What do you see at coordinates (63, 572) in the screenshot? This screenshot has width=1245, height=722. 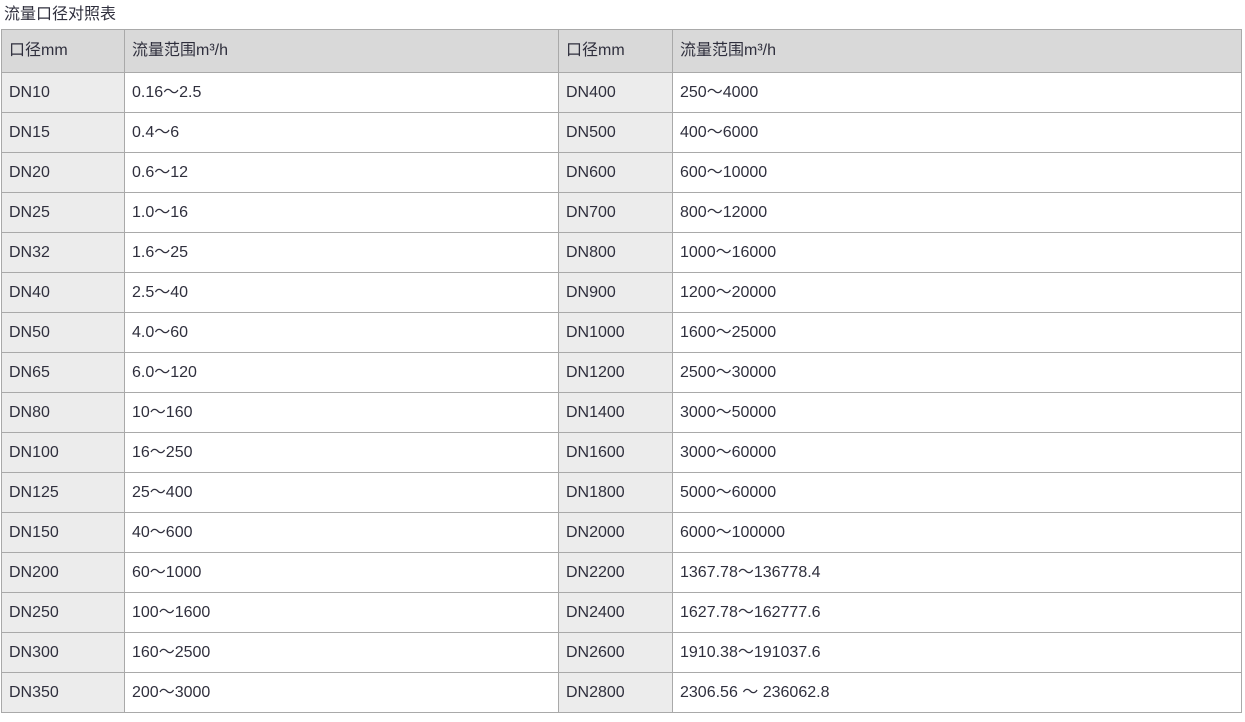 I see `cell-diameter-left: DN200` at bounding box center [63, 572].